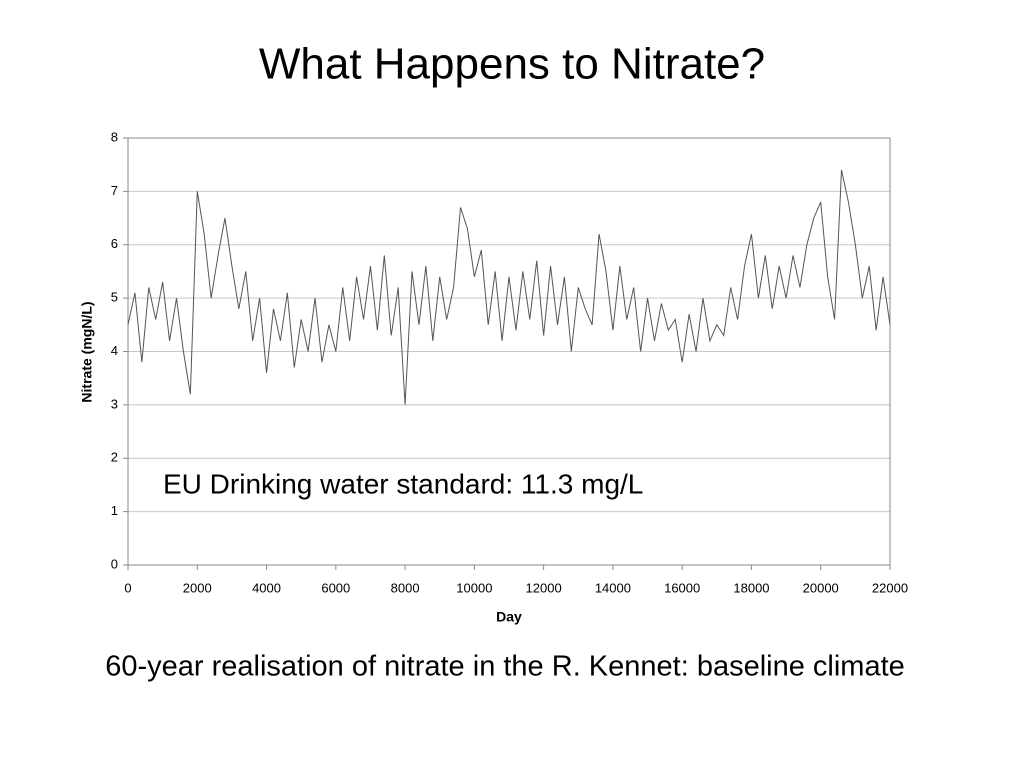 This screenshot has height=773, width=1024. What do you see at coordinates (114, 510) in the screenshot?
I see `y-tick-label: 1` at bounding box center [114, 510].